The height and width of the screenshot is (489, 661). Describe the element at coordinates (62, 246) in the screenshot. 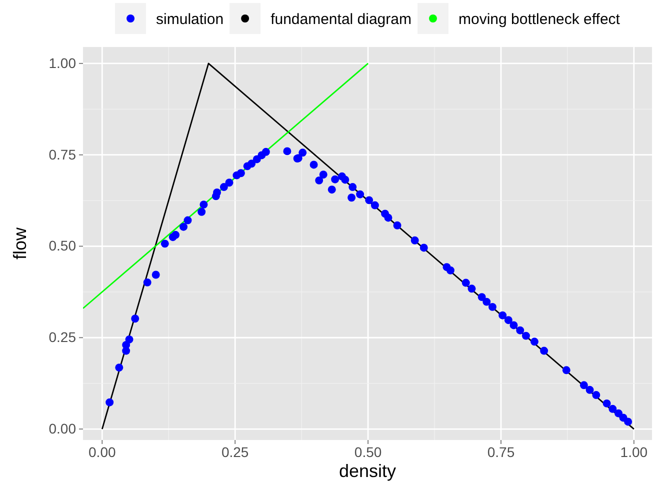

I see `y-tick-label: 0.50` at that location.